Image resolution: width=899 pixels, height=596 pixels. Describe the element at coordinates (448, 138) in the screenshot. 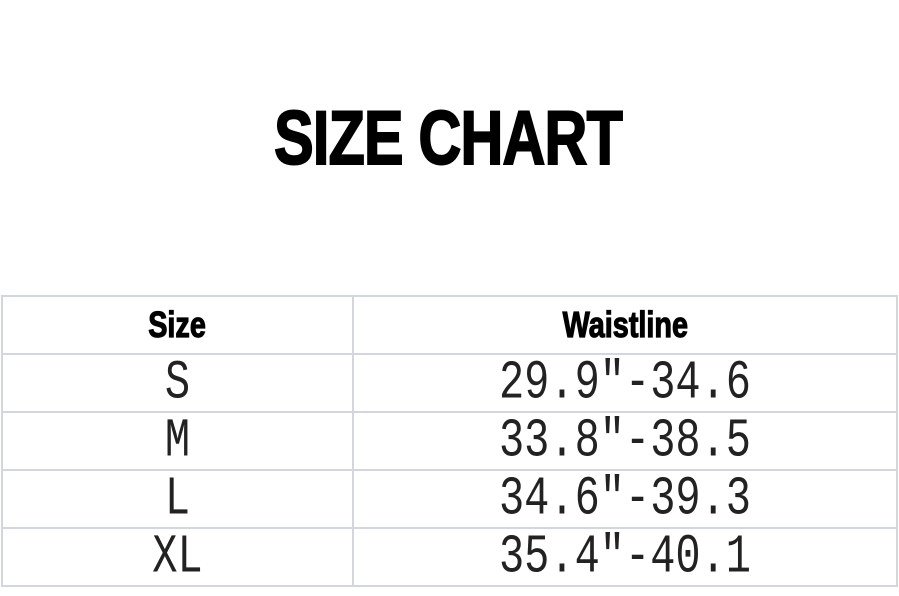

I see `page-title: SIZE CHART` at that location.